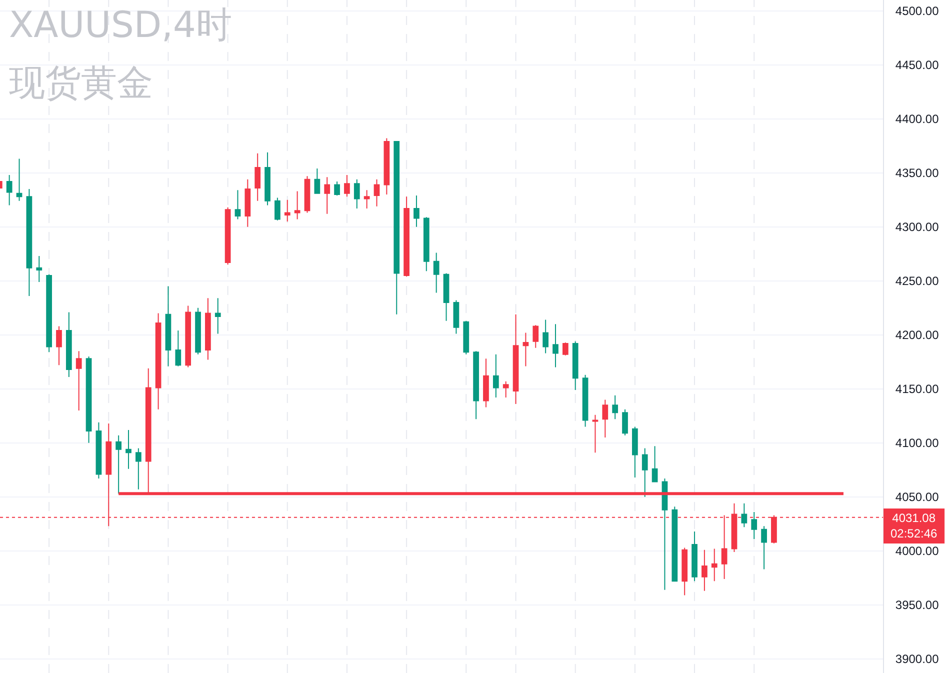 This screenshot has width=945, height=673. I want to click on ref-line-label: 4031.08 02:52:46, so click(914, 526).